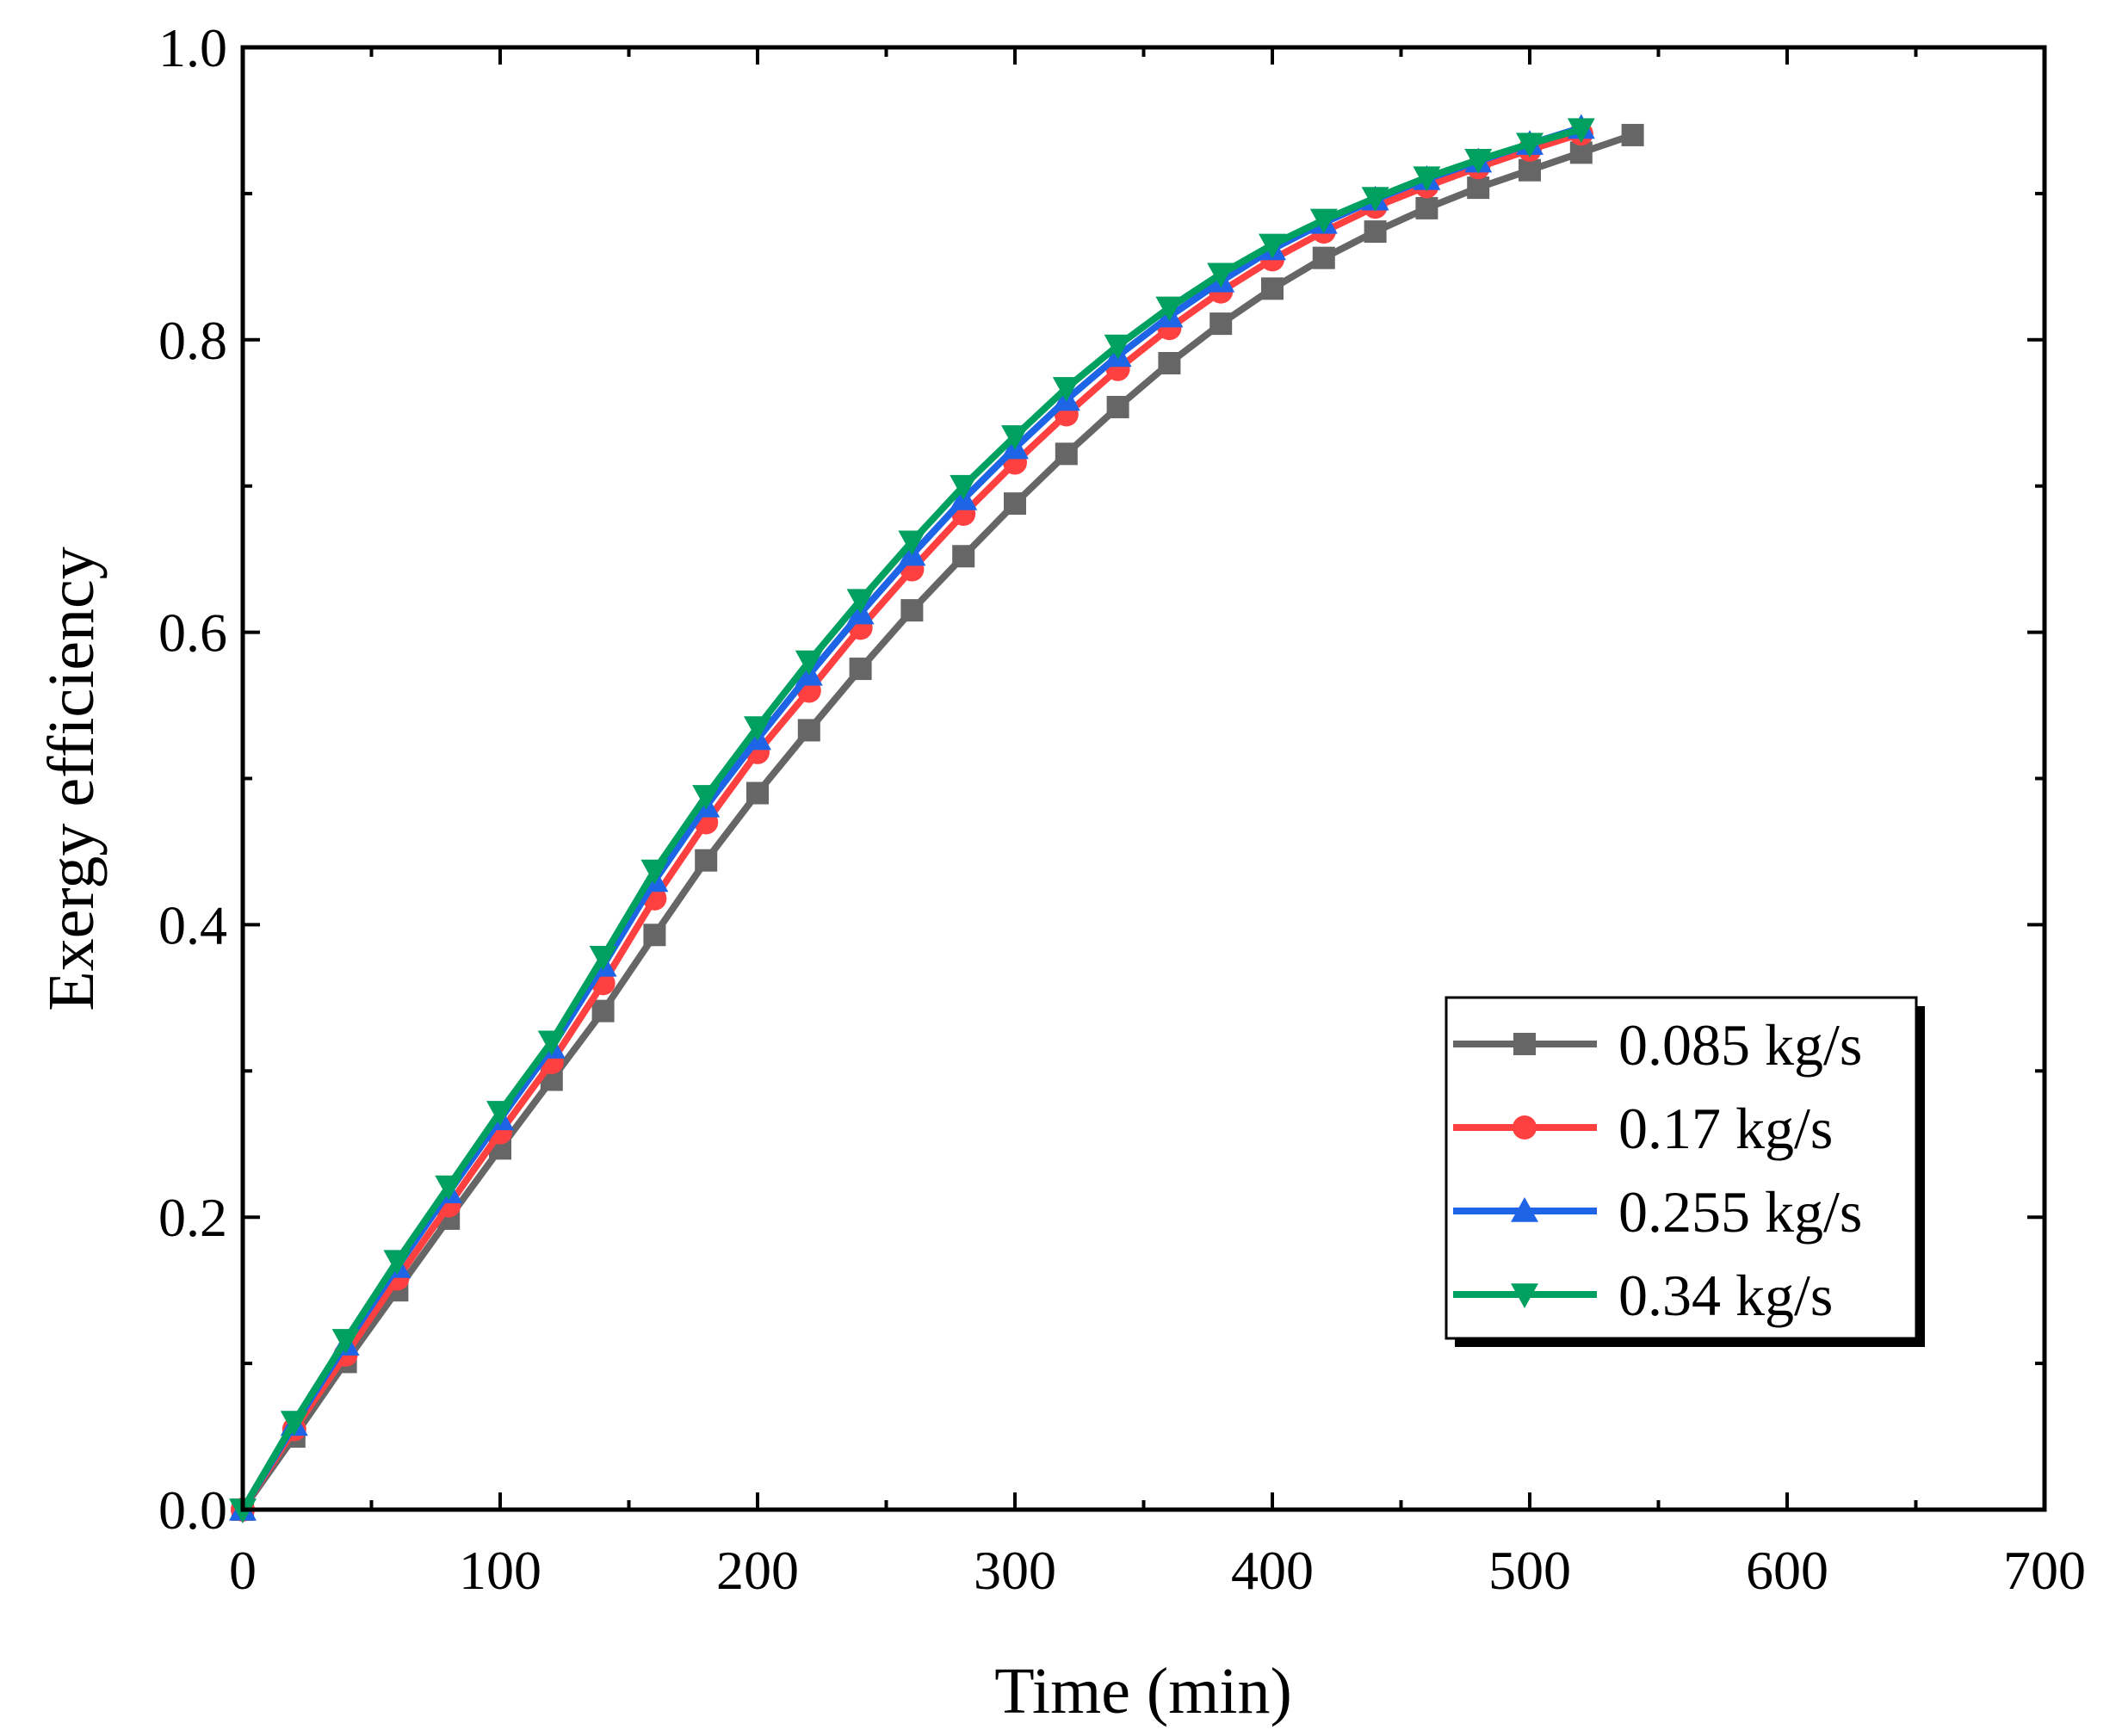 The image size is (2122, 1736). I want to click on y-axis-label: Exergy efficiency, so click(71, 779).